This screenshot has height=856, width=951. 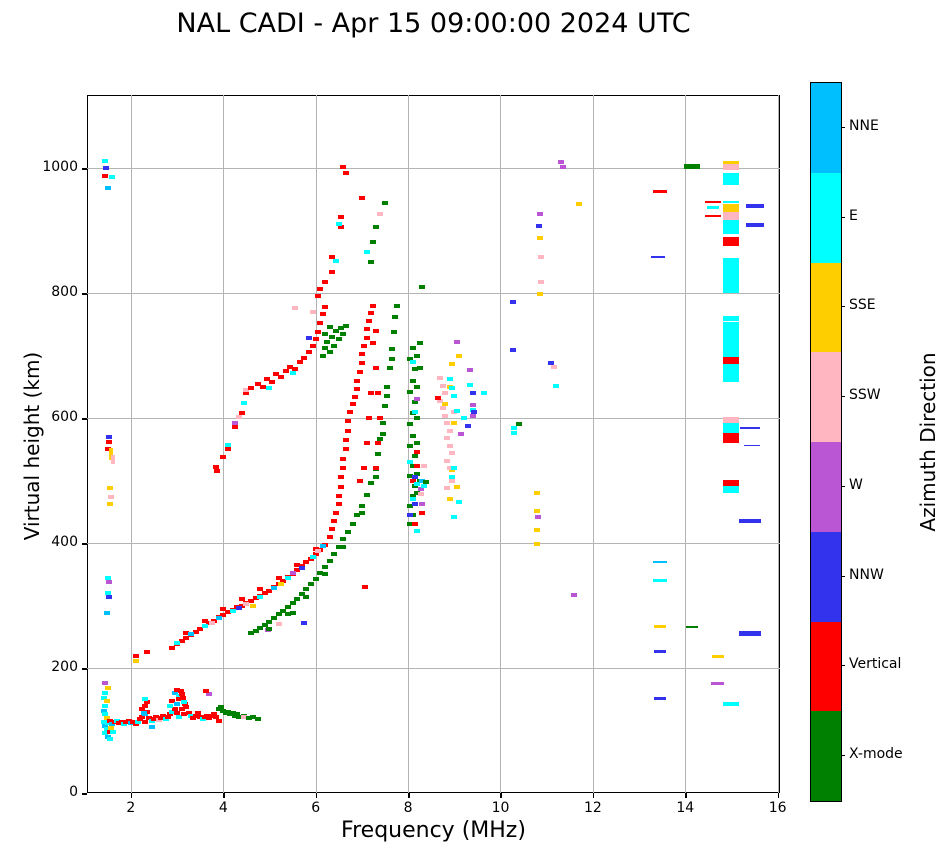 What do you see at coordinates (223, 808) in the screenshot?
I see `x-tick-label-4: 4` at bounding box center [223, 808].